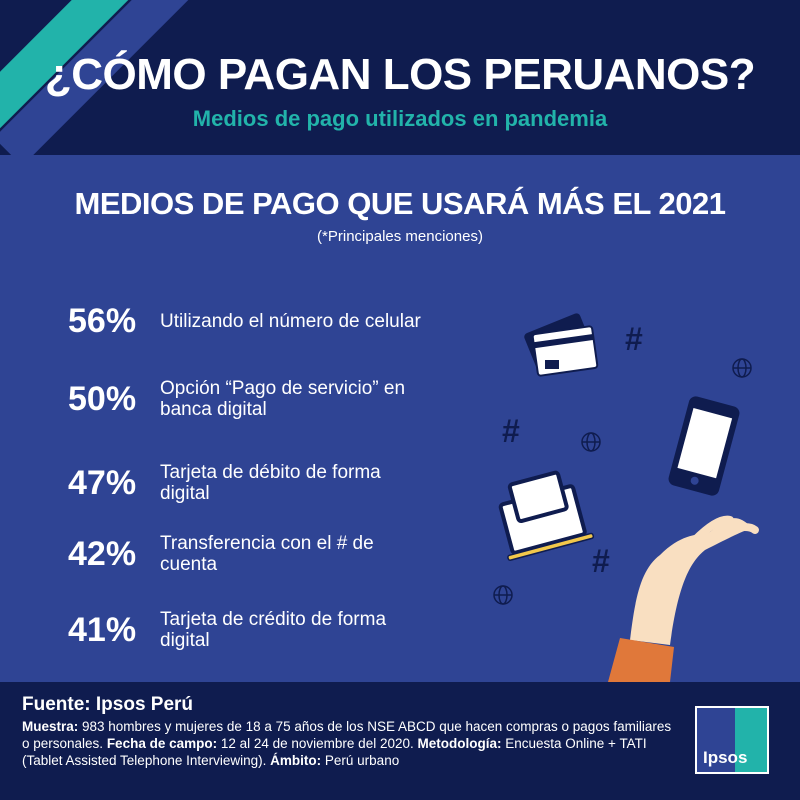  Describe the element at coordinates (725, 757) in the screenshot. I see `logo-text: Ipsos` at that location.